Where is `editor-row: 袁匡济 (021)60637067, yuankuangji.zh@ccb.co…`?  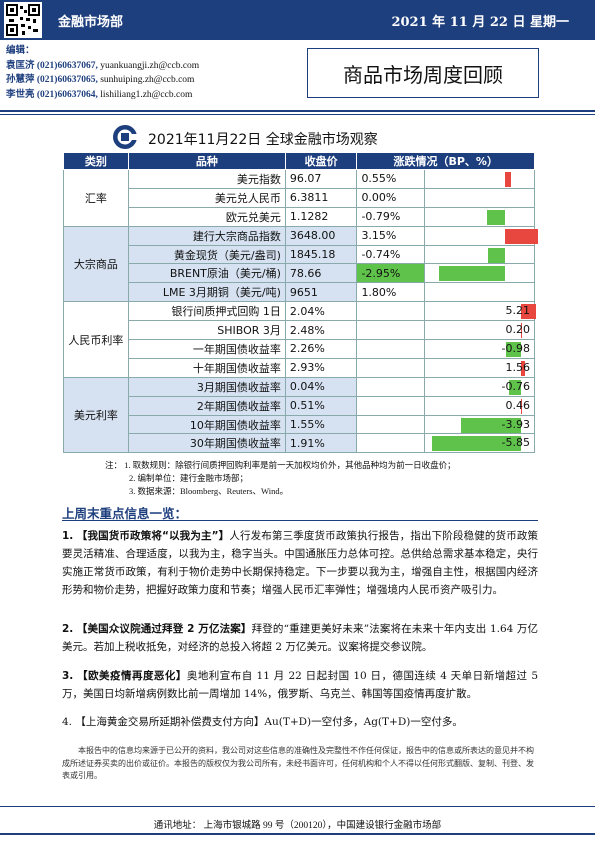 editor-row: 袁匡济 (021)60637067, yuankuangji.zh@ccb.co… is located at coordinates (103, 65).